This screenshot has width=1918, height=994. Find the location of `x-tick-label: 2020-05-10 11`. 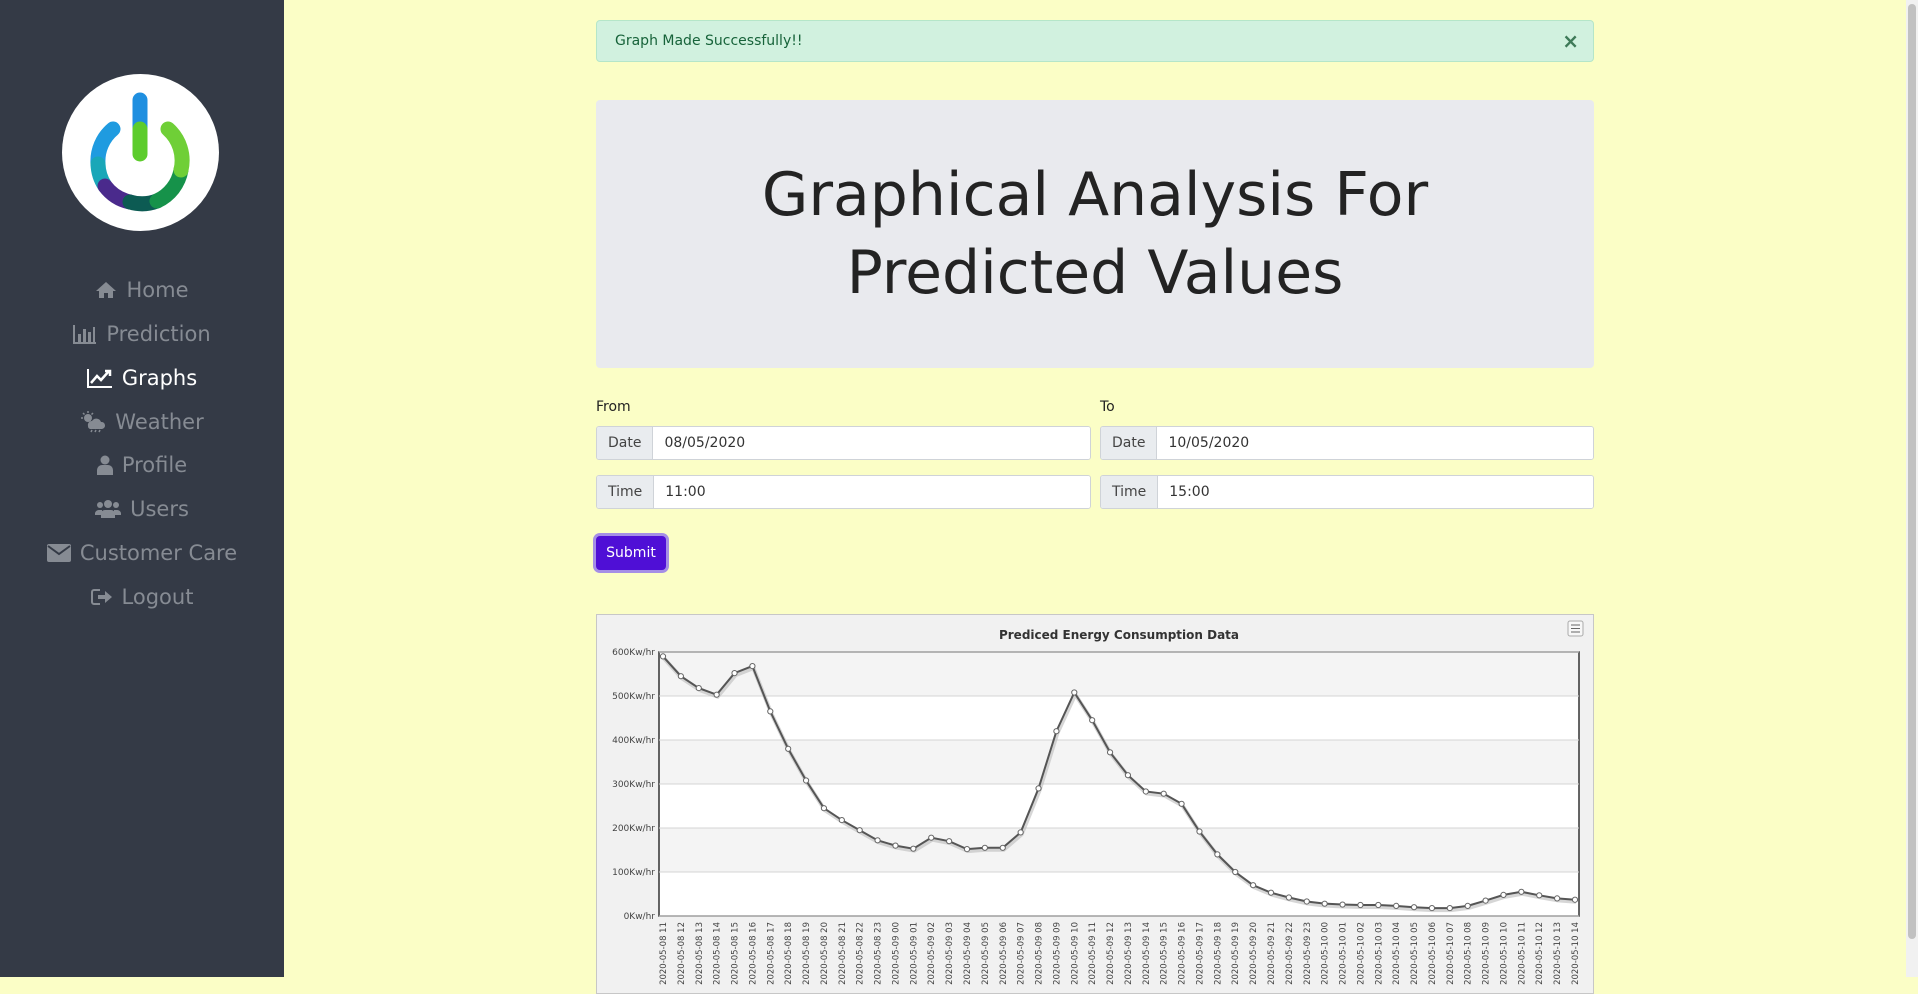

x-tick-label: 2020-05-10 11 is located at coordinates (1522, 953).